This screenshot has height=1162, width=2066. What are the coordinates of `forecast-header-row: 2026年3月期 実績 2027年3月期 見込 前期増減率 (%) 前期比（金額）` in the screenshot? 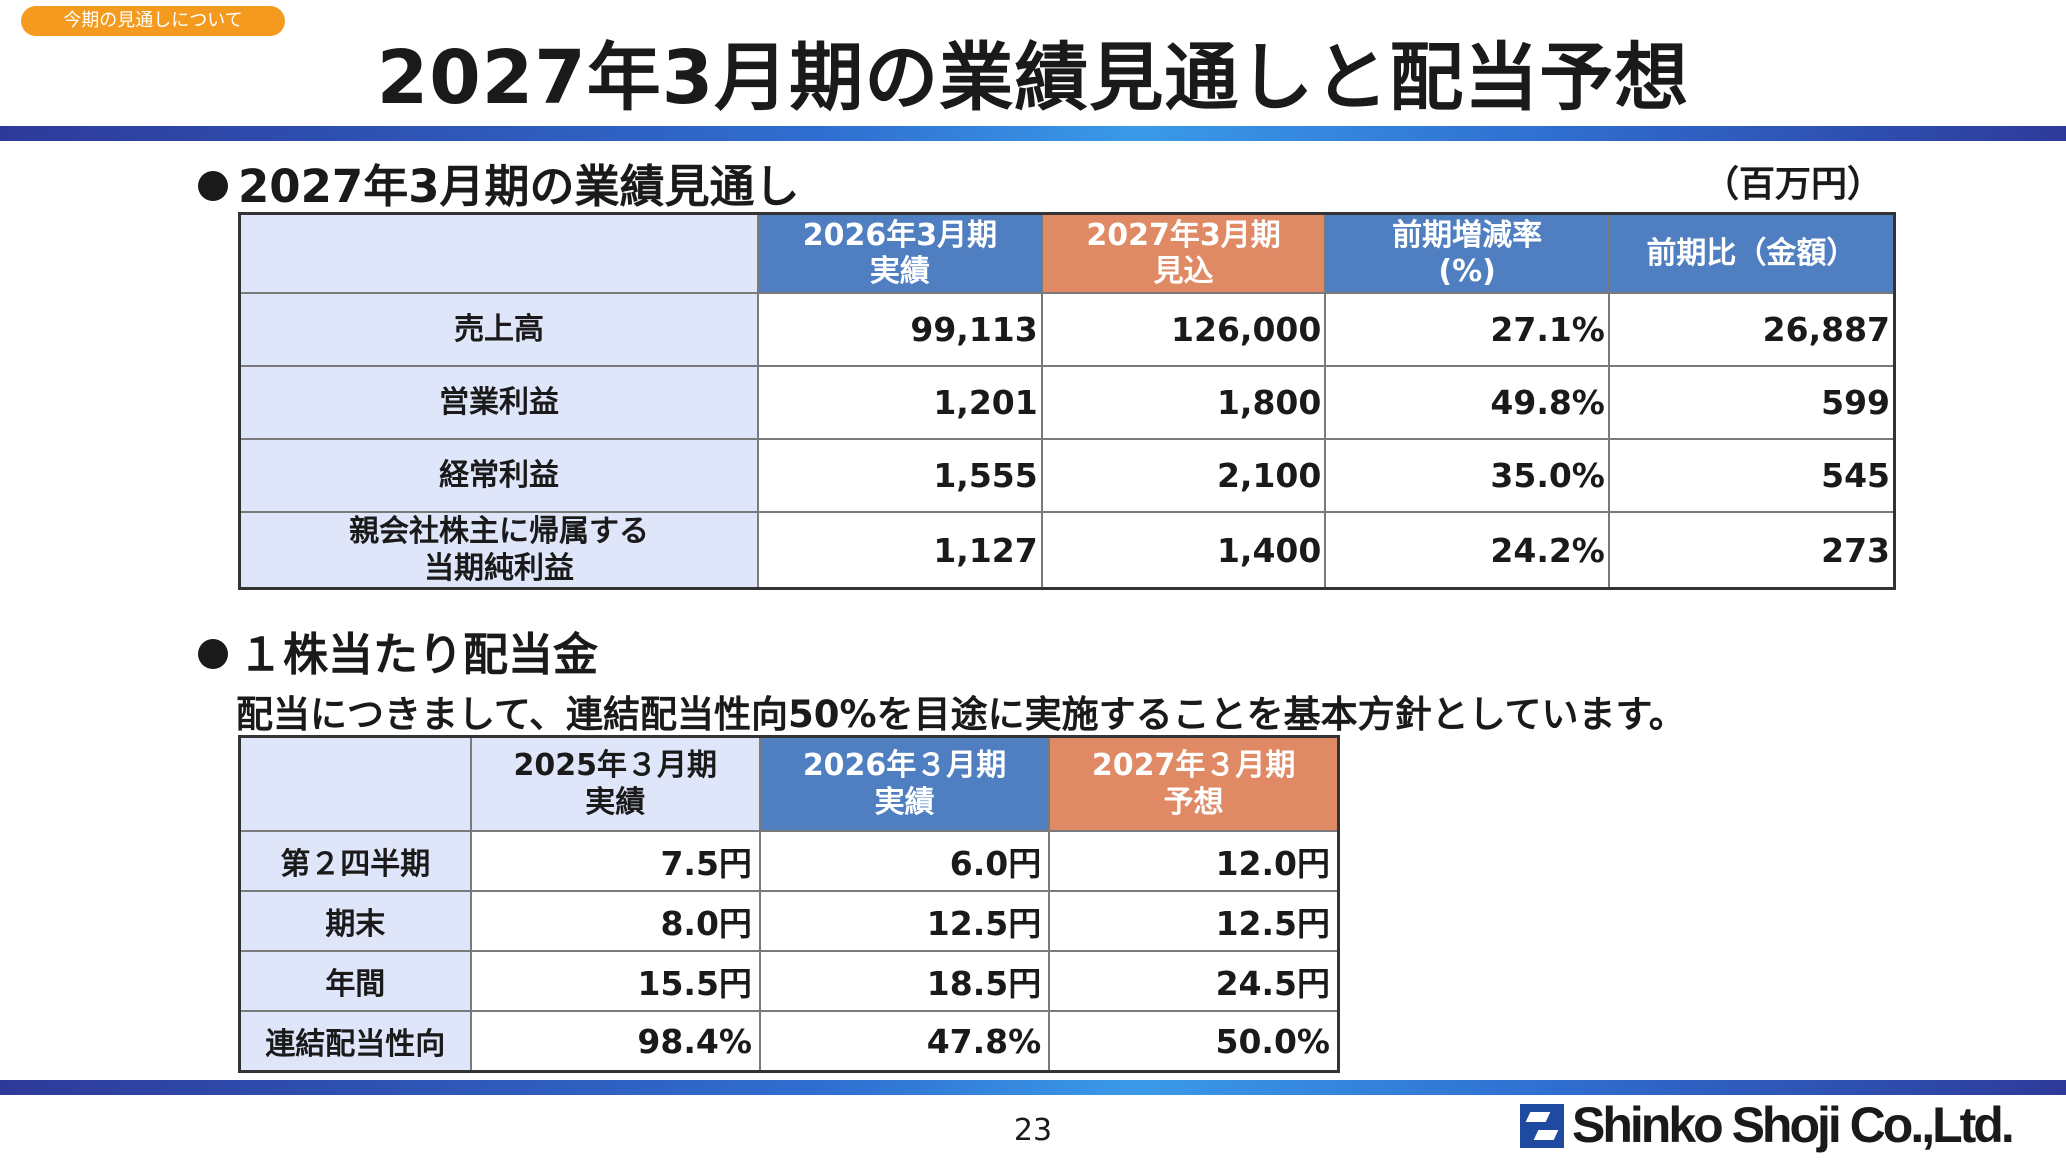 It's located at (1067, 253).